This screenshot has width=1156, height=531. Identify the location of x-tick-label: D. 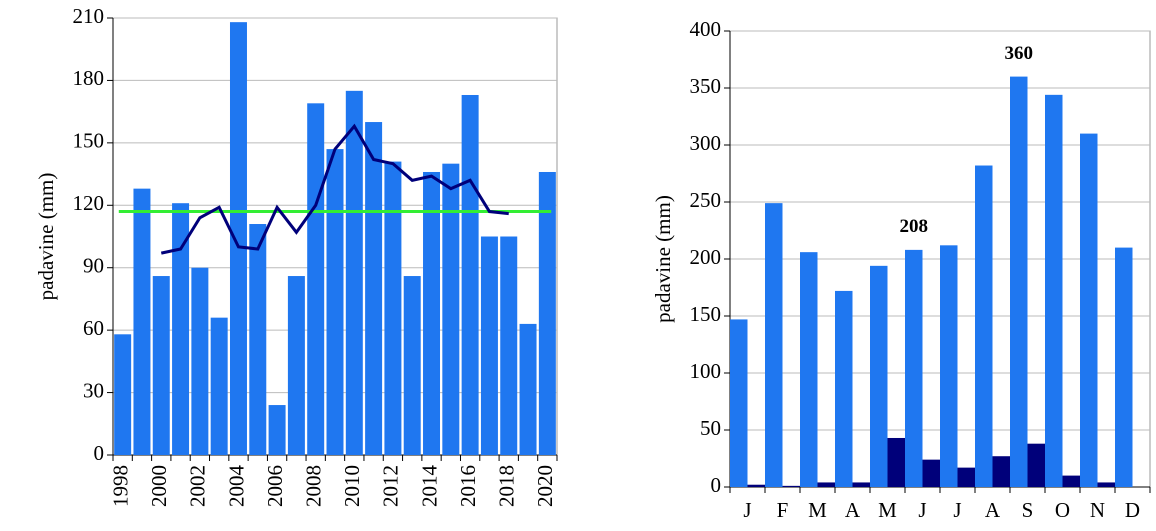
(1132, 510).